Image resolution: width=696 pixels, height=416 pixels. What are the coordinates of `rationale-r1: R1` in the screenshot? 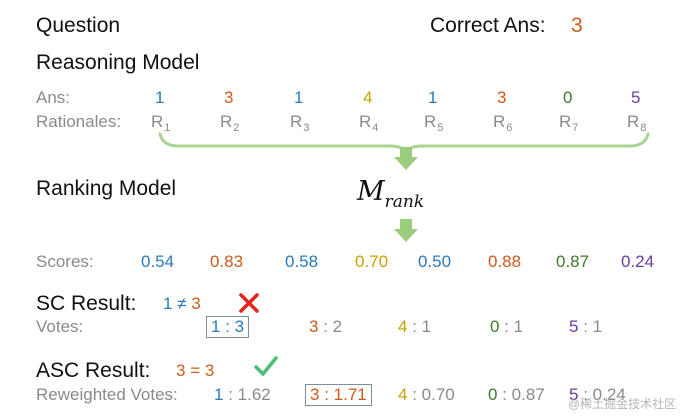 It's located at (160, 123).